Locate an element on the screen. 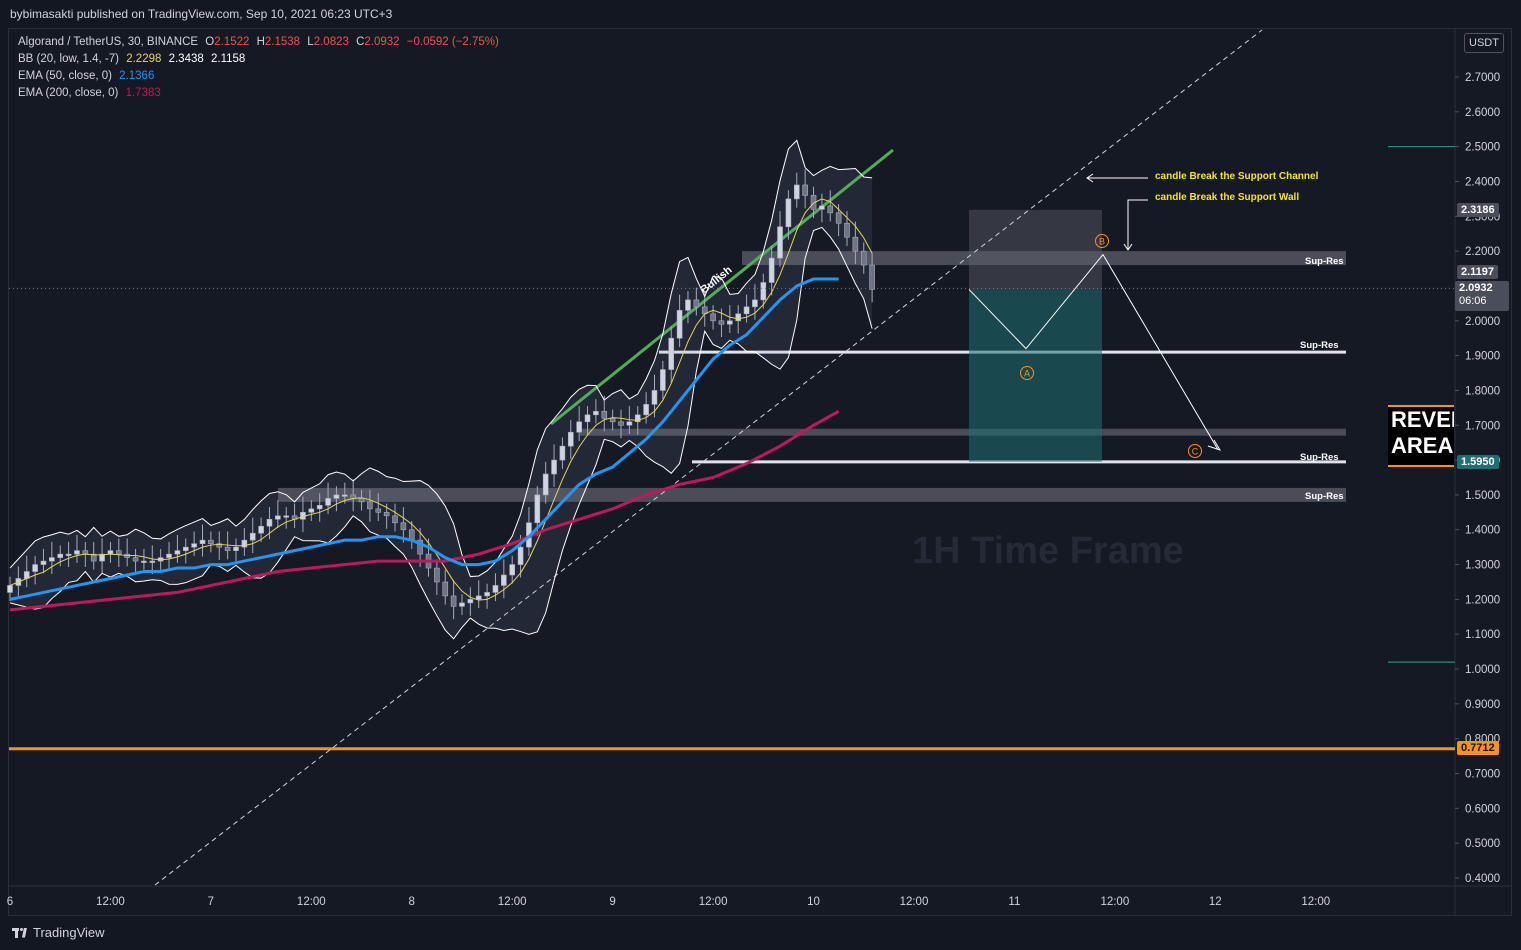  tradingview-logo: TradingView is located at coordinates (58, 932).